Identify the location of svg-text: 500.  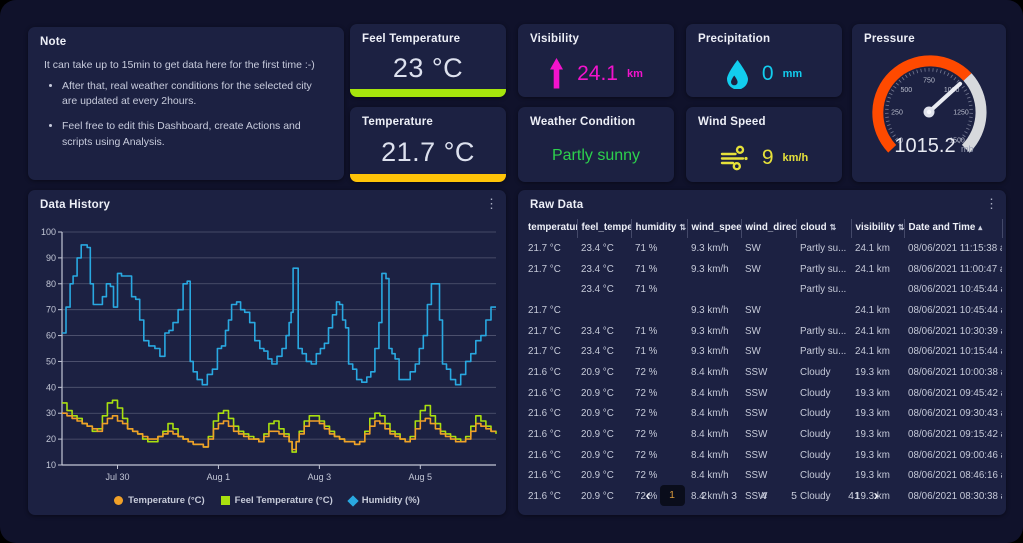
(907, 90).